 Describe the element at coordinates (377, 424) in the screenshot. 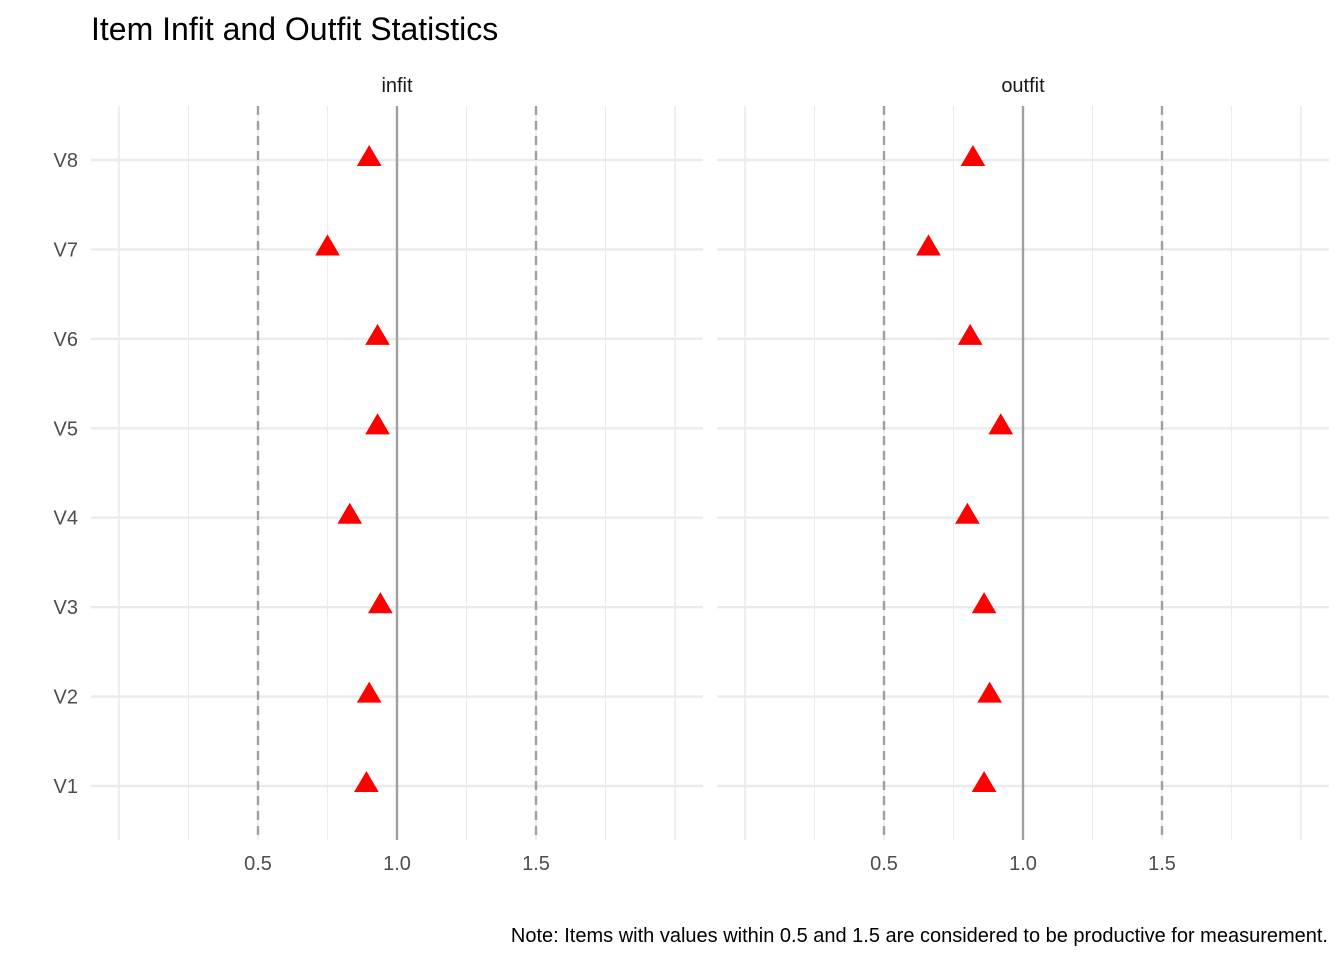

I see `data-point-infit-V5` at that location.